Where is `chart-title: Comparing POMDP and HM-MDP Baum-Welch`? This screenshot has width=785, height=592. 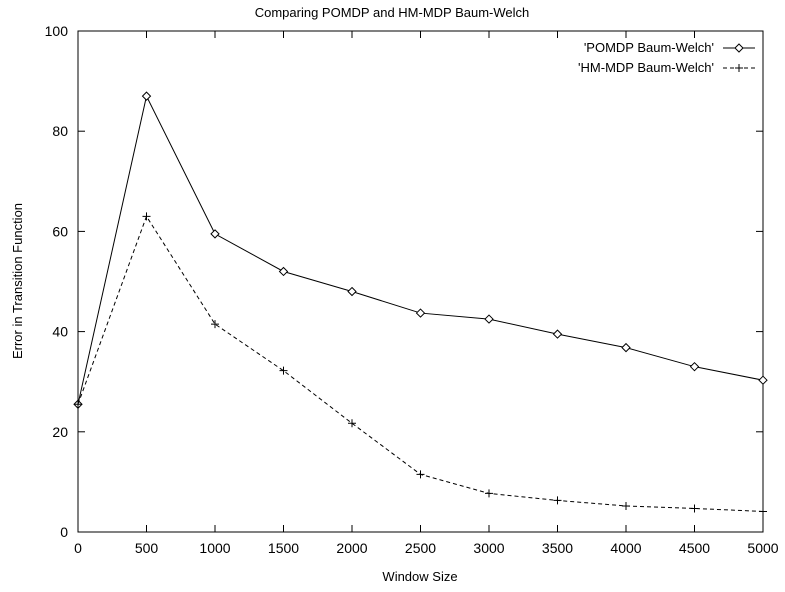 chart-title: Comparing POMDP and HM-MDP Baum-Welch is located at coordinates (392, 12).